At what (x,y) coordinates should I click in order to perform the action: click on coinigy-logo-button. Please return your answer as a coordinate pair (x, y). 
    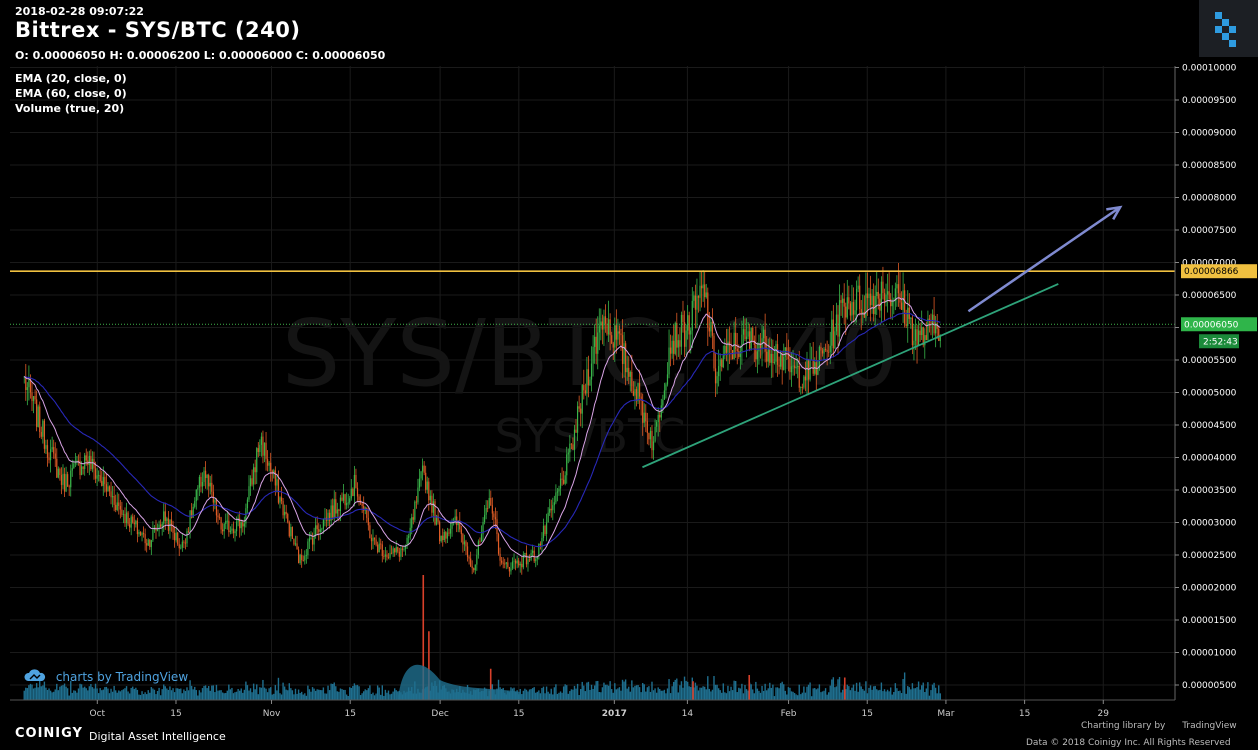
    Looking at the image, I should click on (1228, 28).